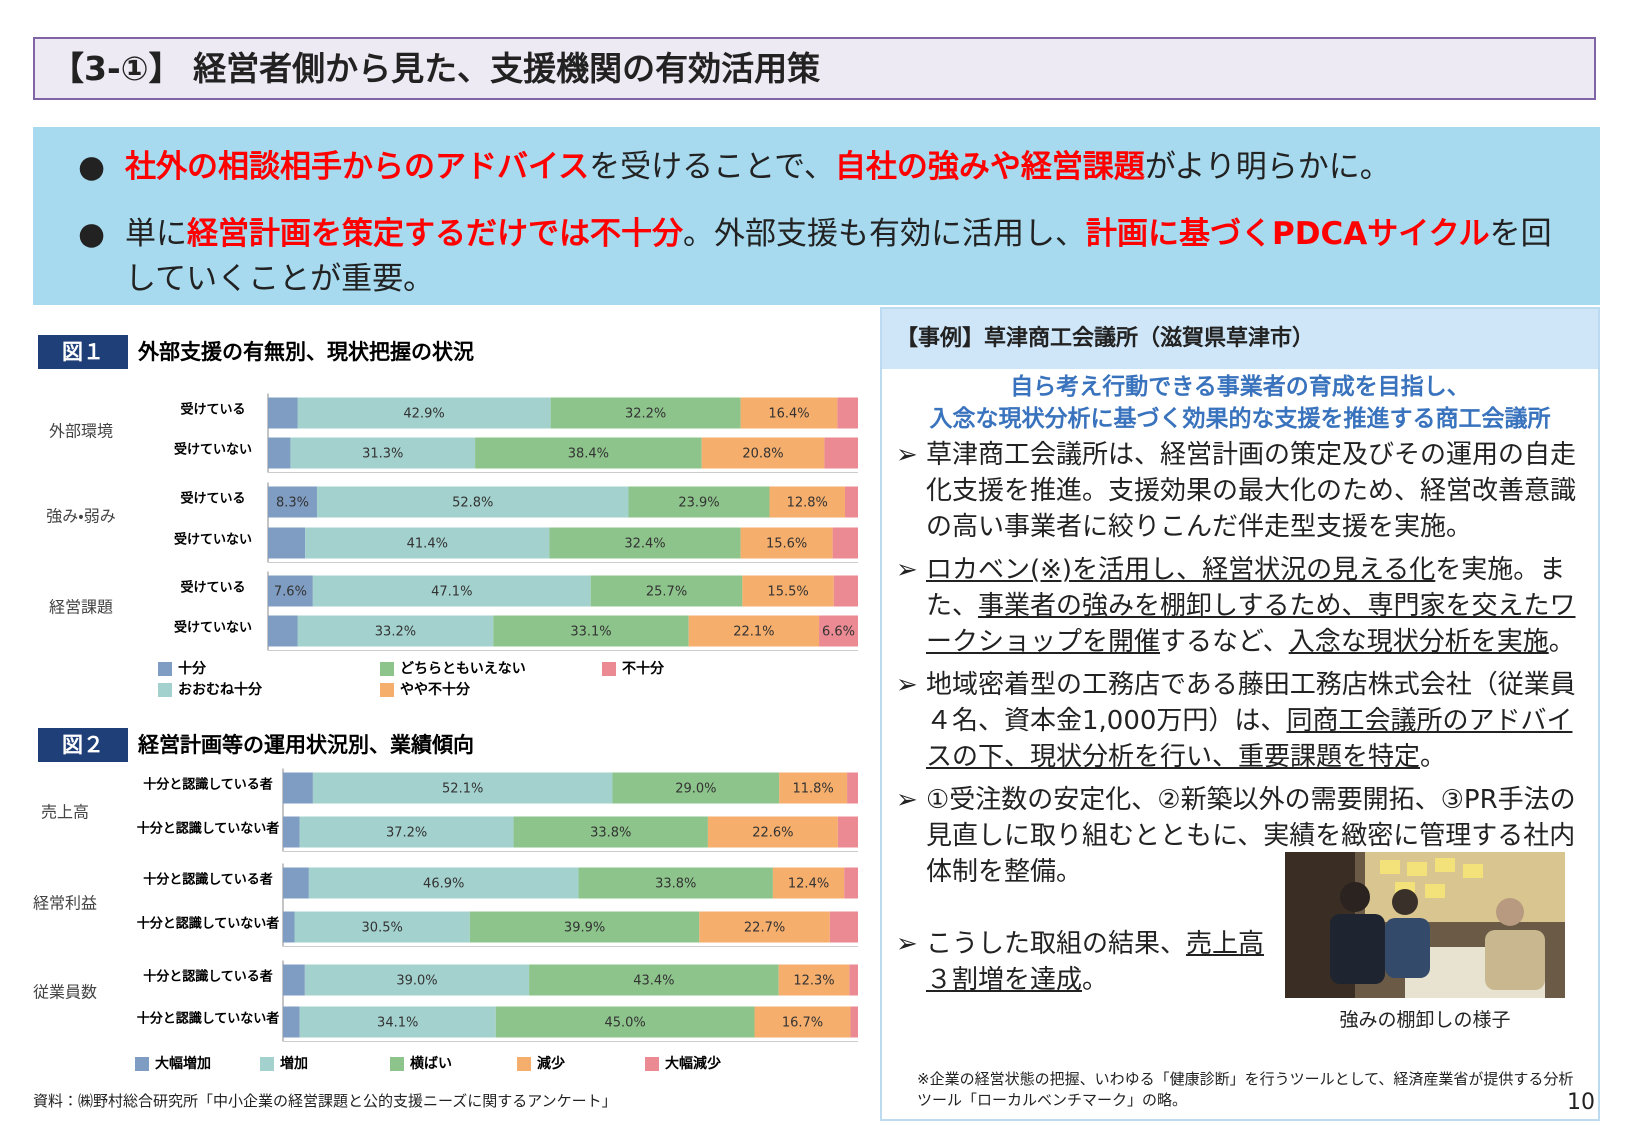  What do you see at coordinates (435, 689) in the screenshot?
I see `legend-label: やや不十分` at bounding box center [435, 689].